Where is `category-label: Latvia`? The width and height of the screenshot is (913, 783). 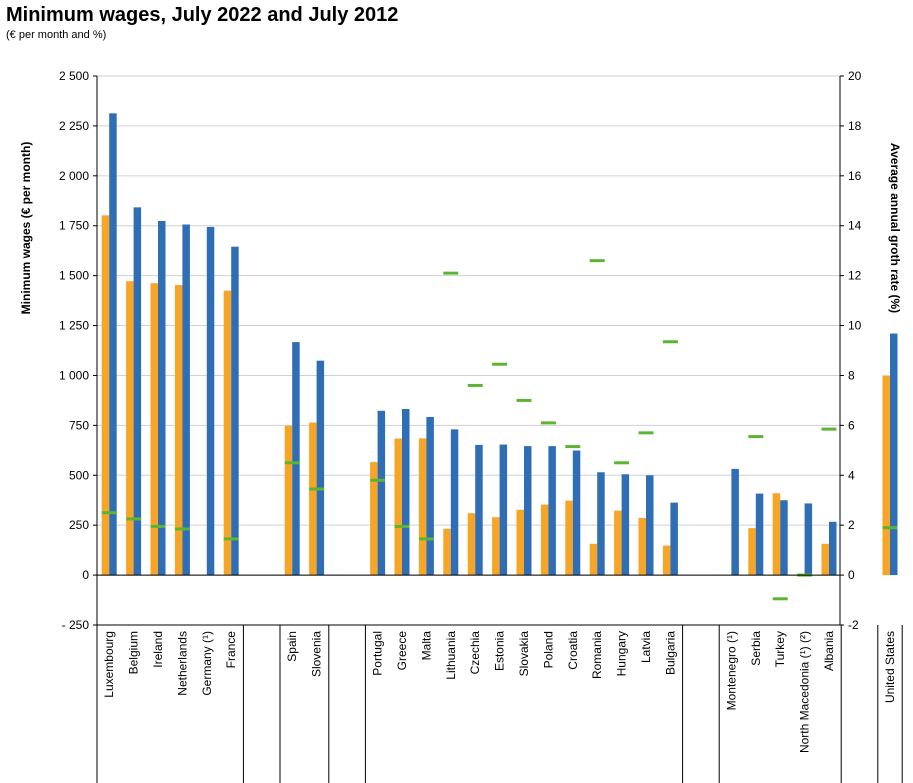 category-label: Latvia is located at coordinates (646, 647).